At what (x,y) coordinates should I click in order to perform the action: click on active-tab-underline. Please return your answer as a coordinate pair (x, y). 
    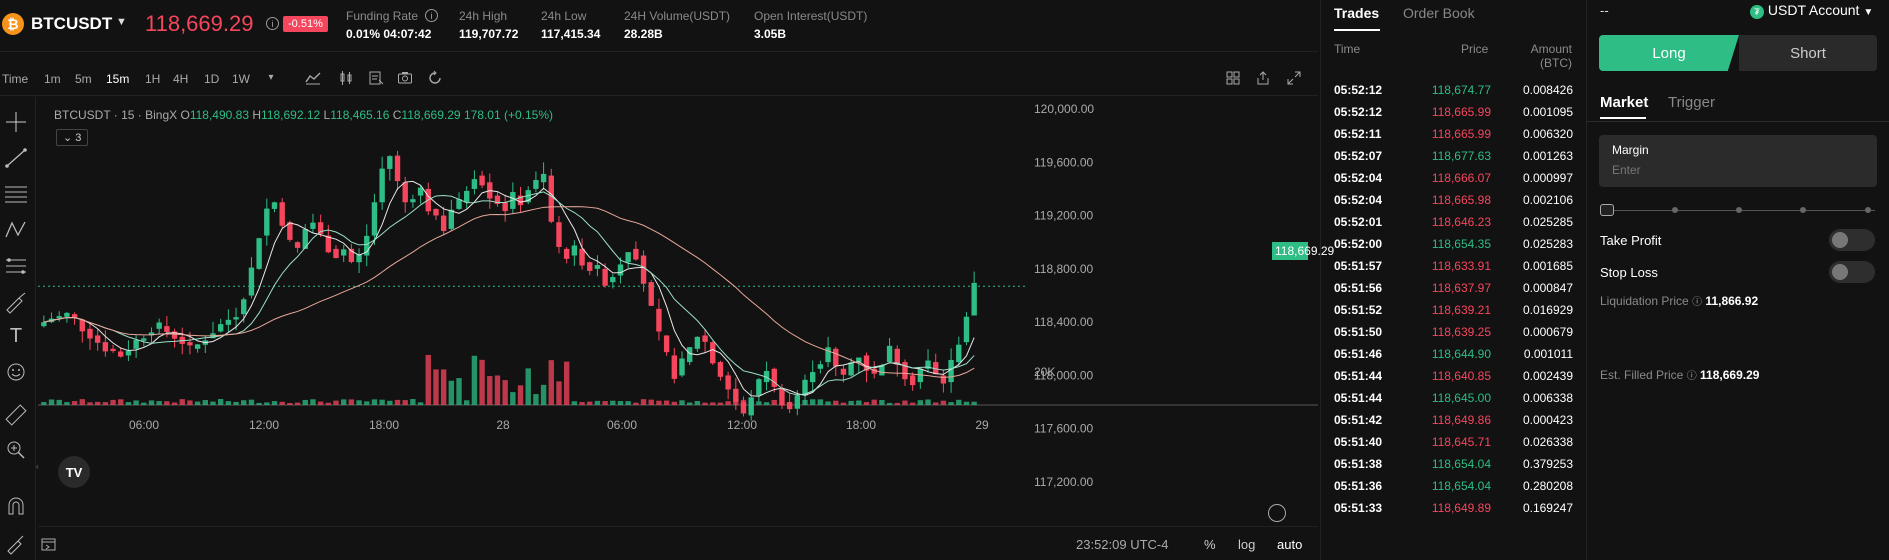
    Looking at the image, I should click on (1623, 118).